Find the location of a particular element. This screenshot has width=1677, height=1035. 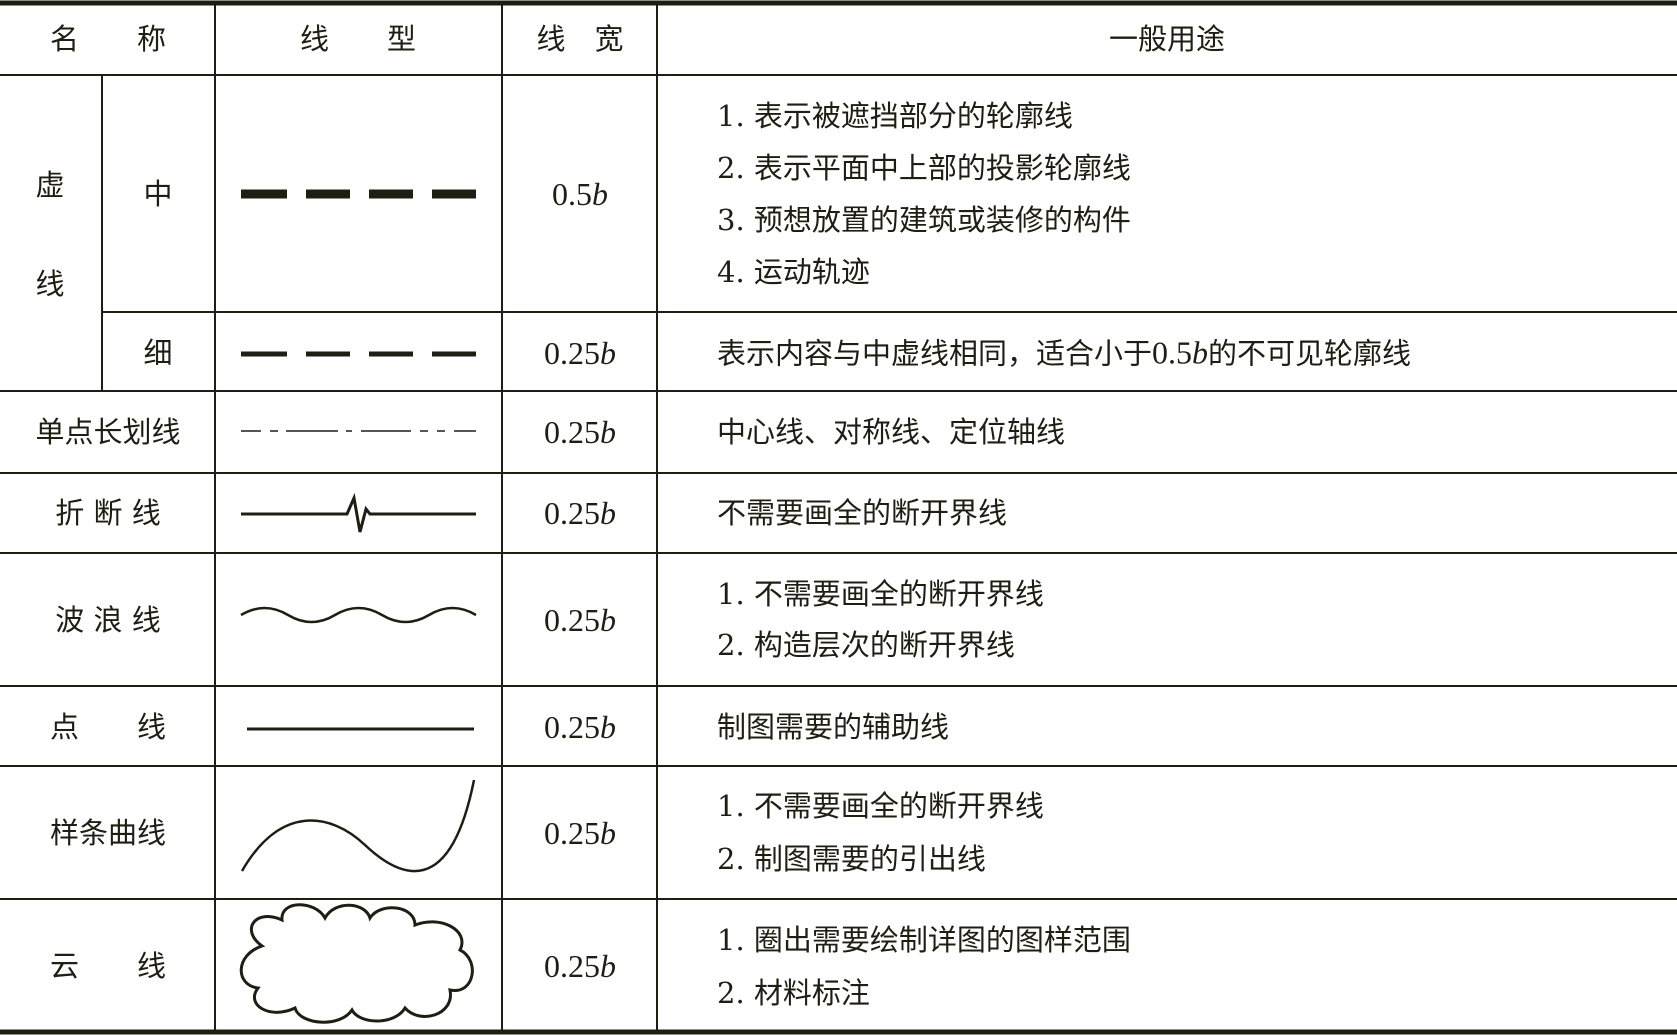

header-usage: 一般用途 is located at coordinates (1167, 39).